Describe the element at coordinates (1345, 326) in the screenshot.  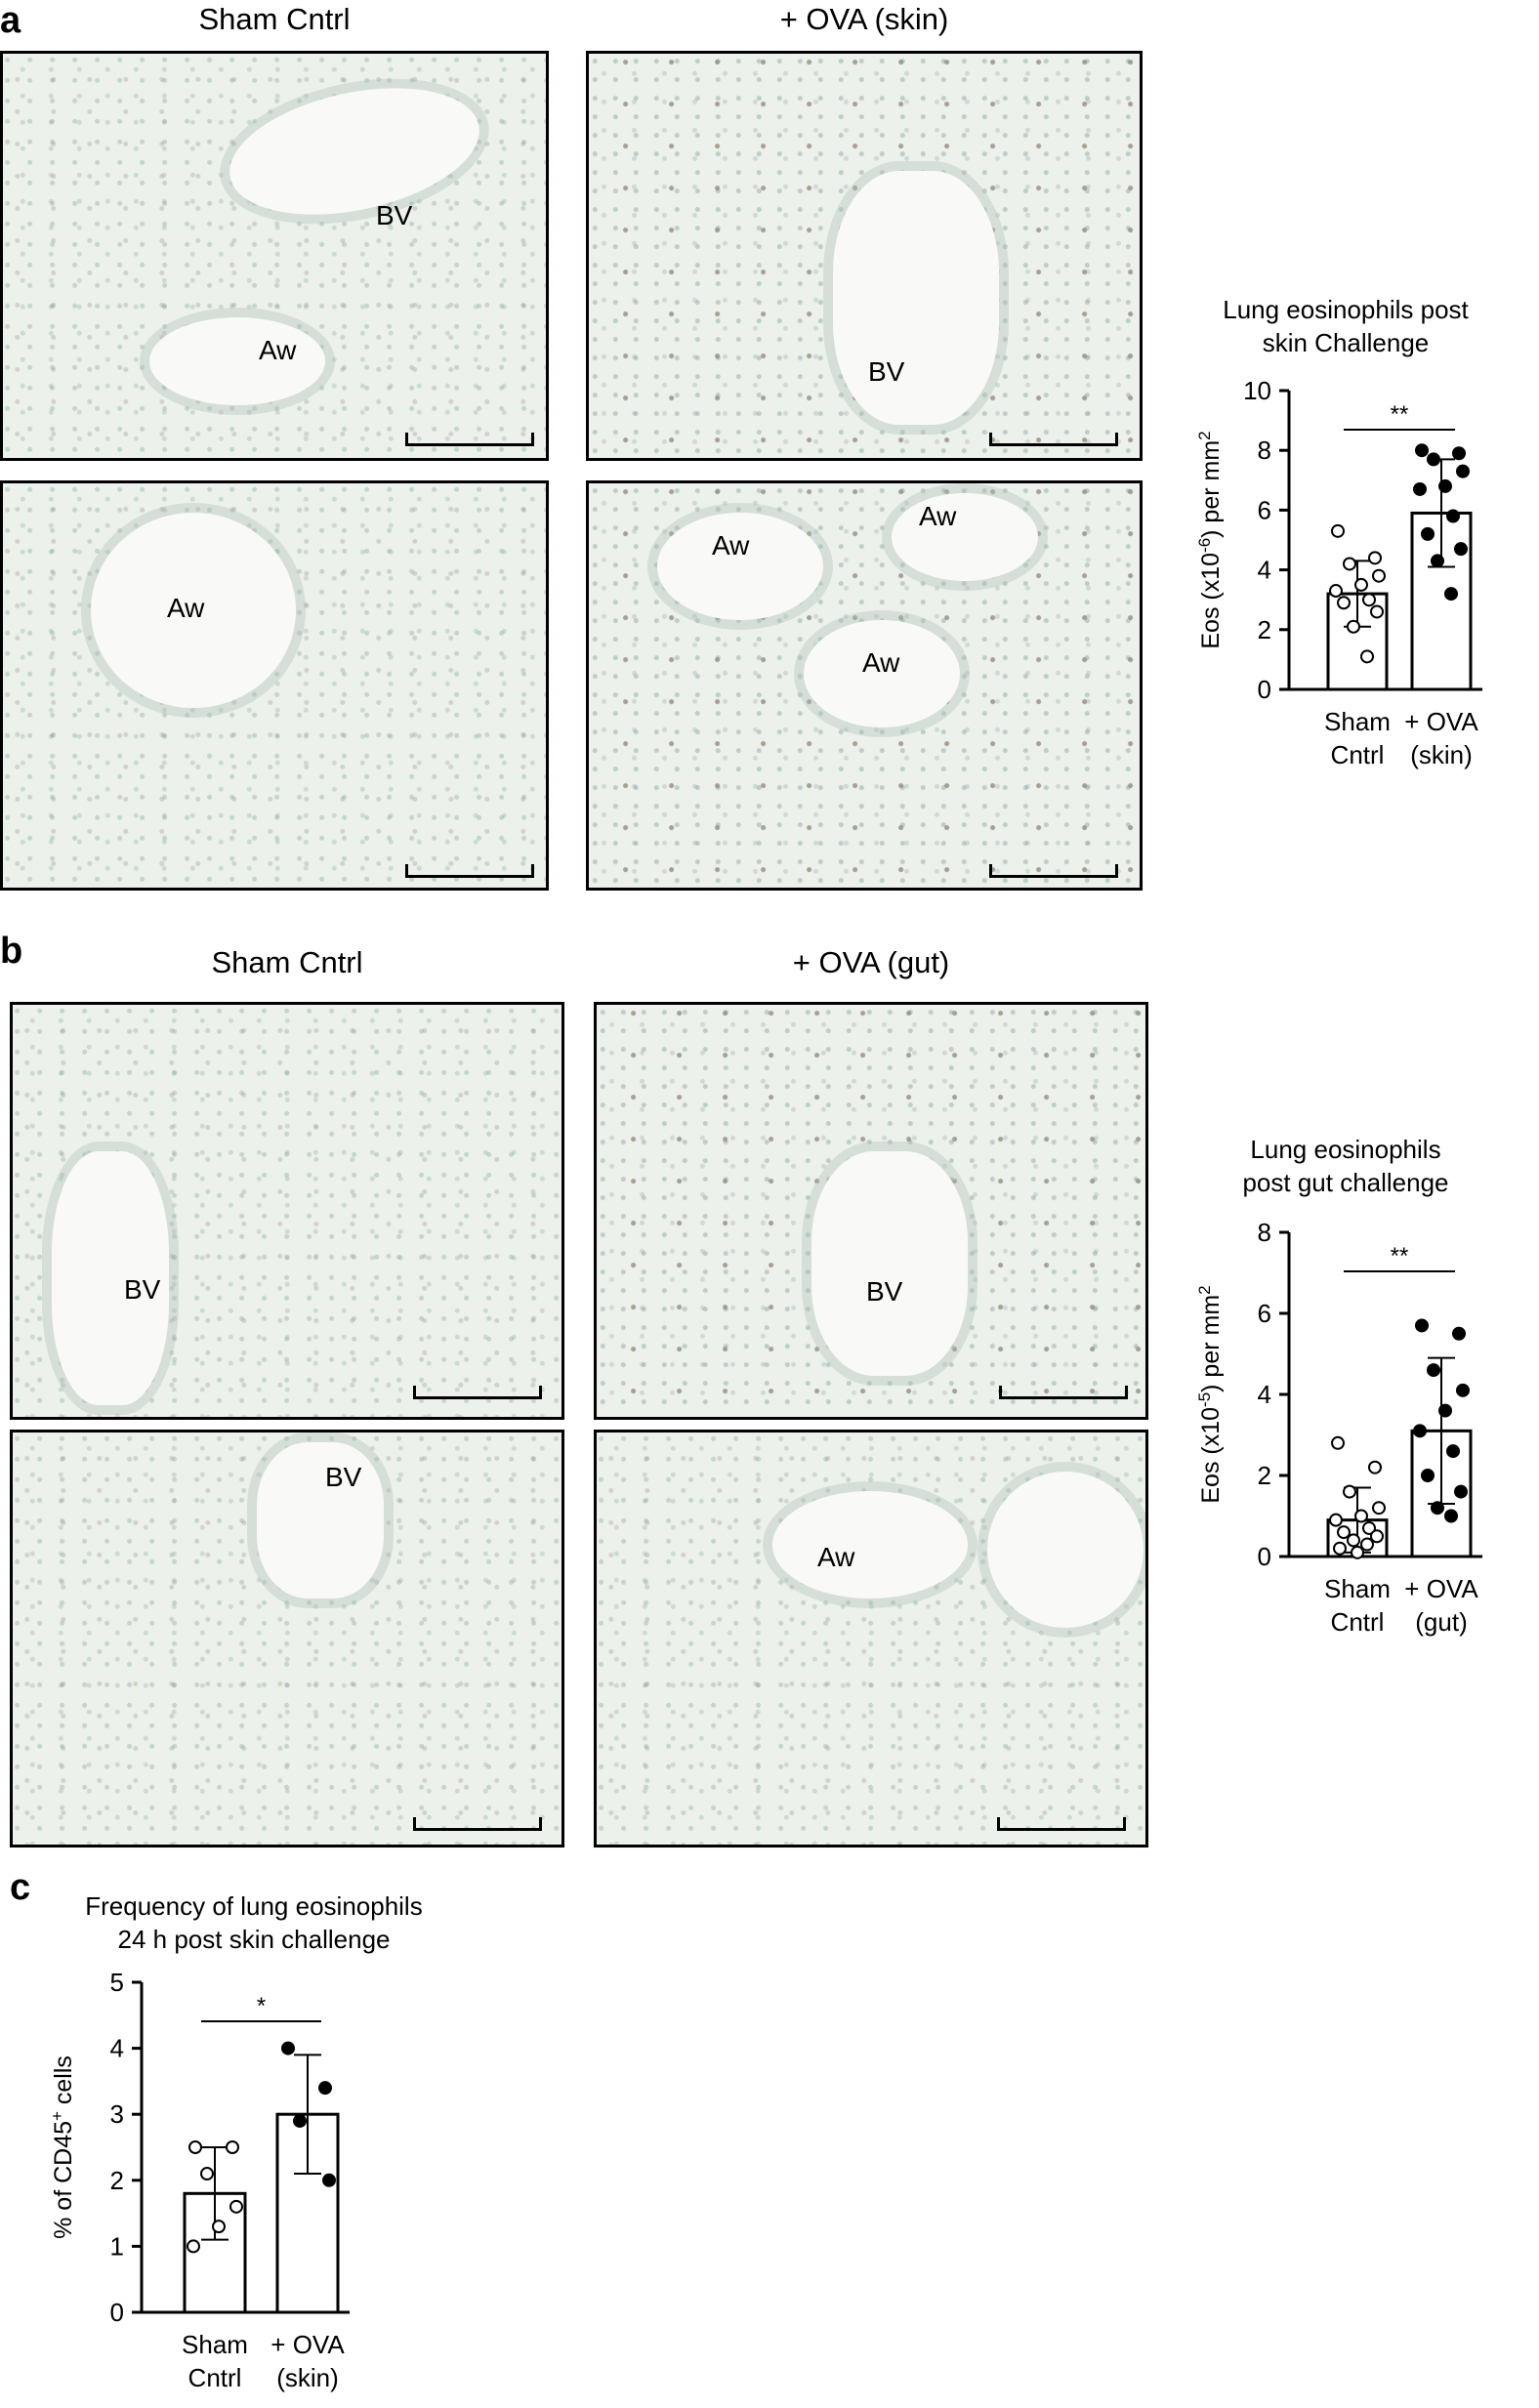
I see `chart-a-title: Lung eosinophils post skin Challenge` at that location.